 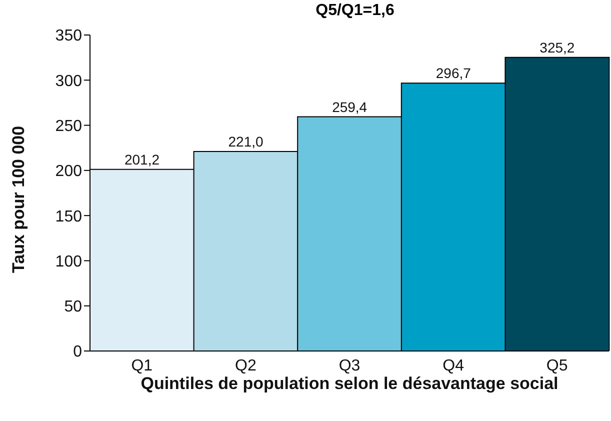 I want to click on x-axis-title: Quintiles de population selon le désavantage social, so click(x=349, y=383).